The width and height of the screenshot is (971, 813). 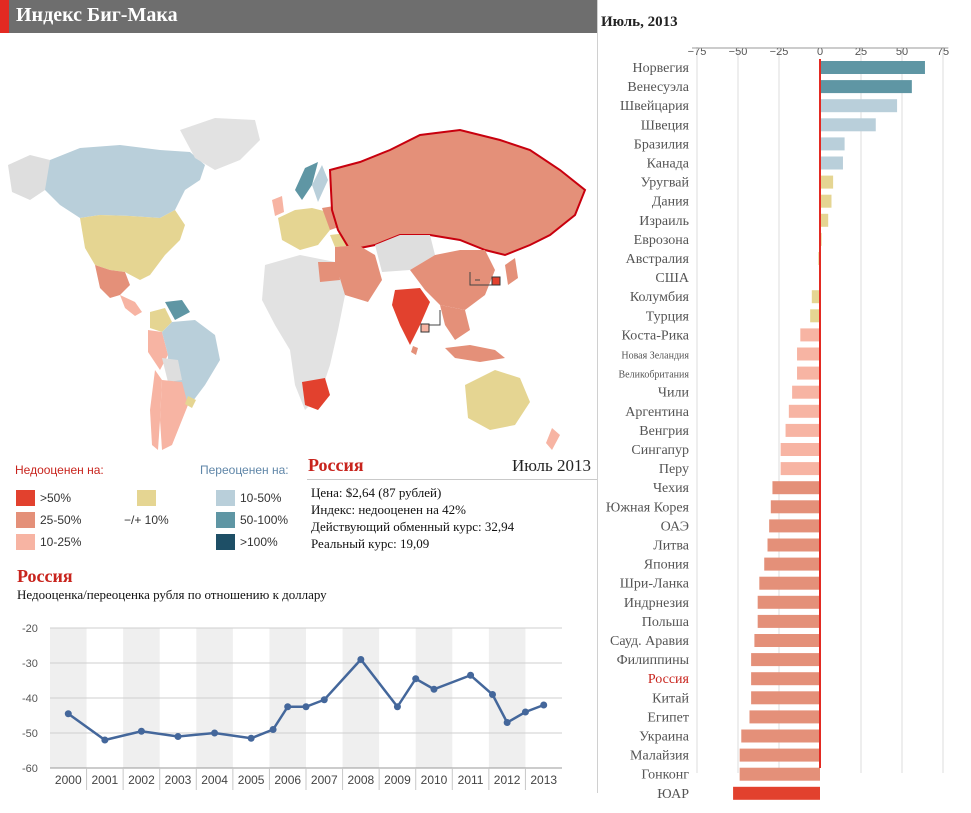 I want to click on map-eurozone, so click(x=304, y=229).